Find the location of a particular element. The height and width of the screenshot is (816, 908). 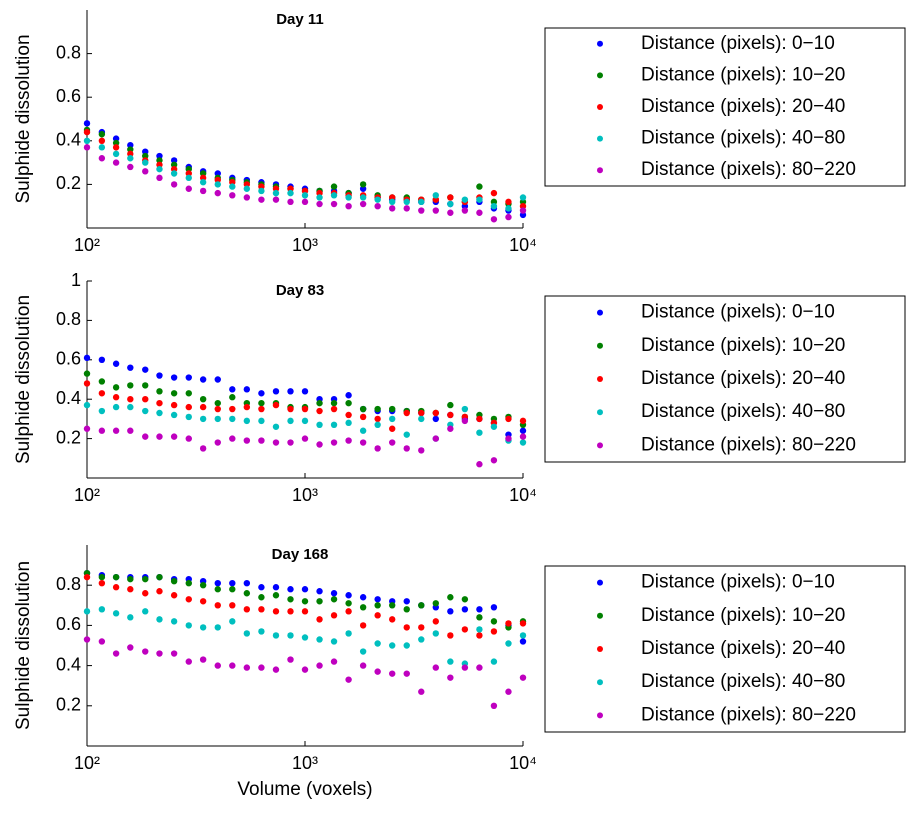

y-tick-label: 0.6 is located at coordinates (68, 359).